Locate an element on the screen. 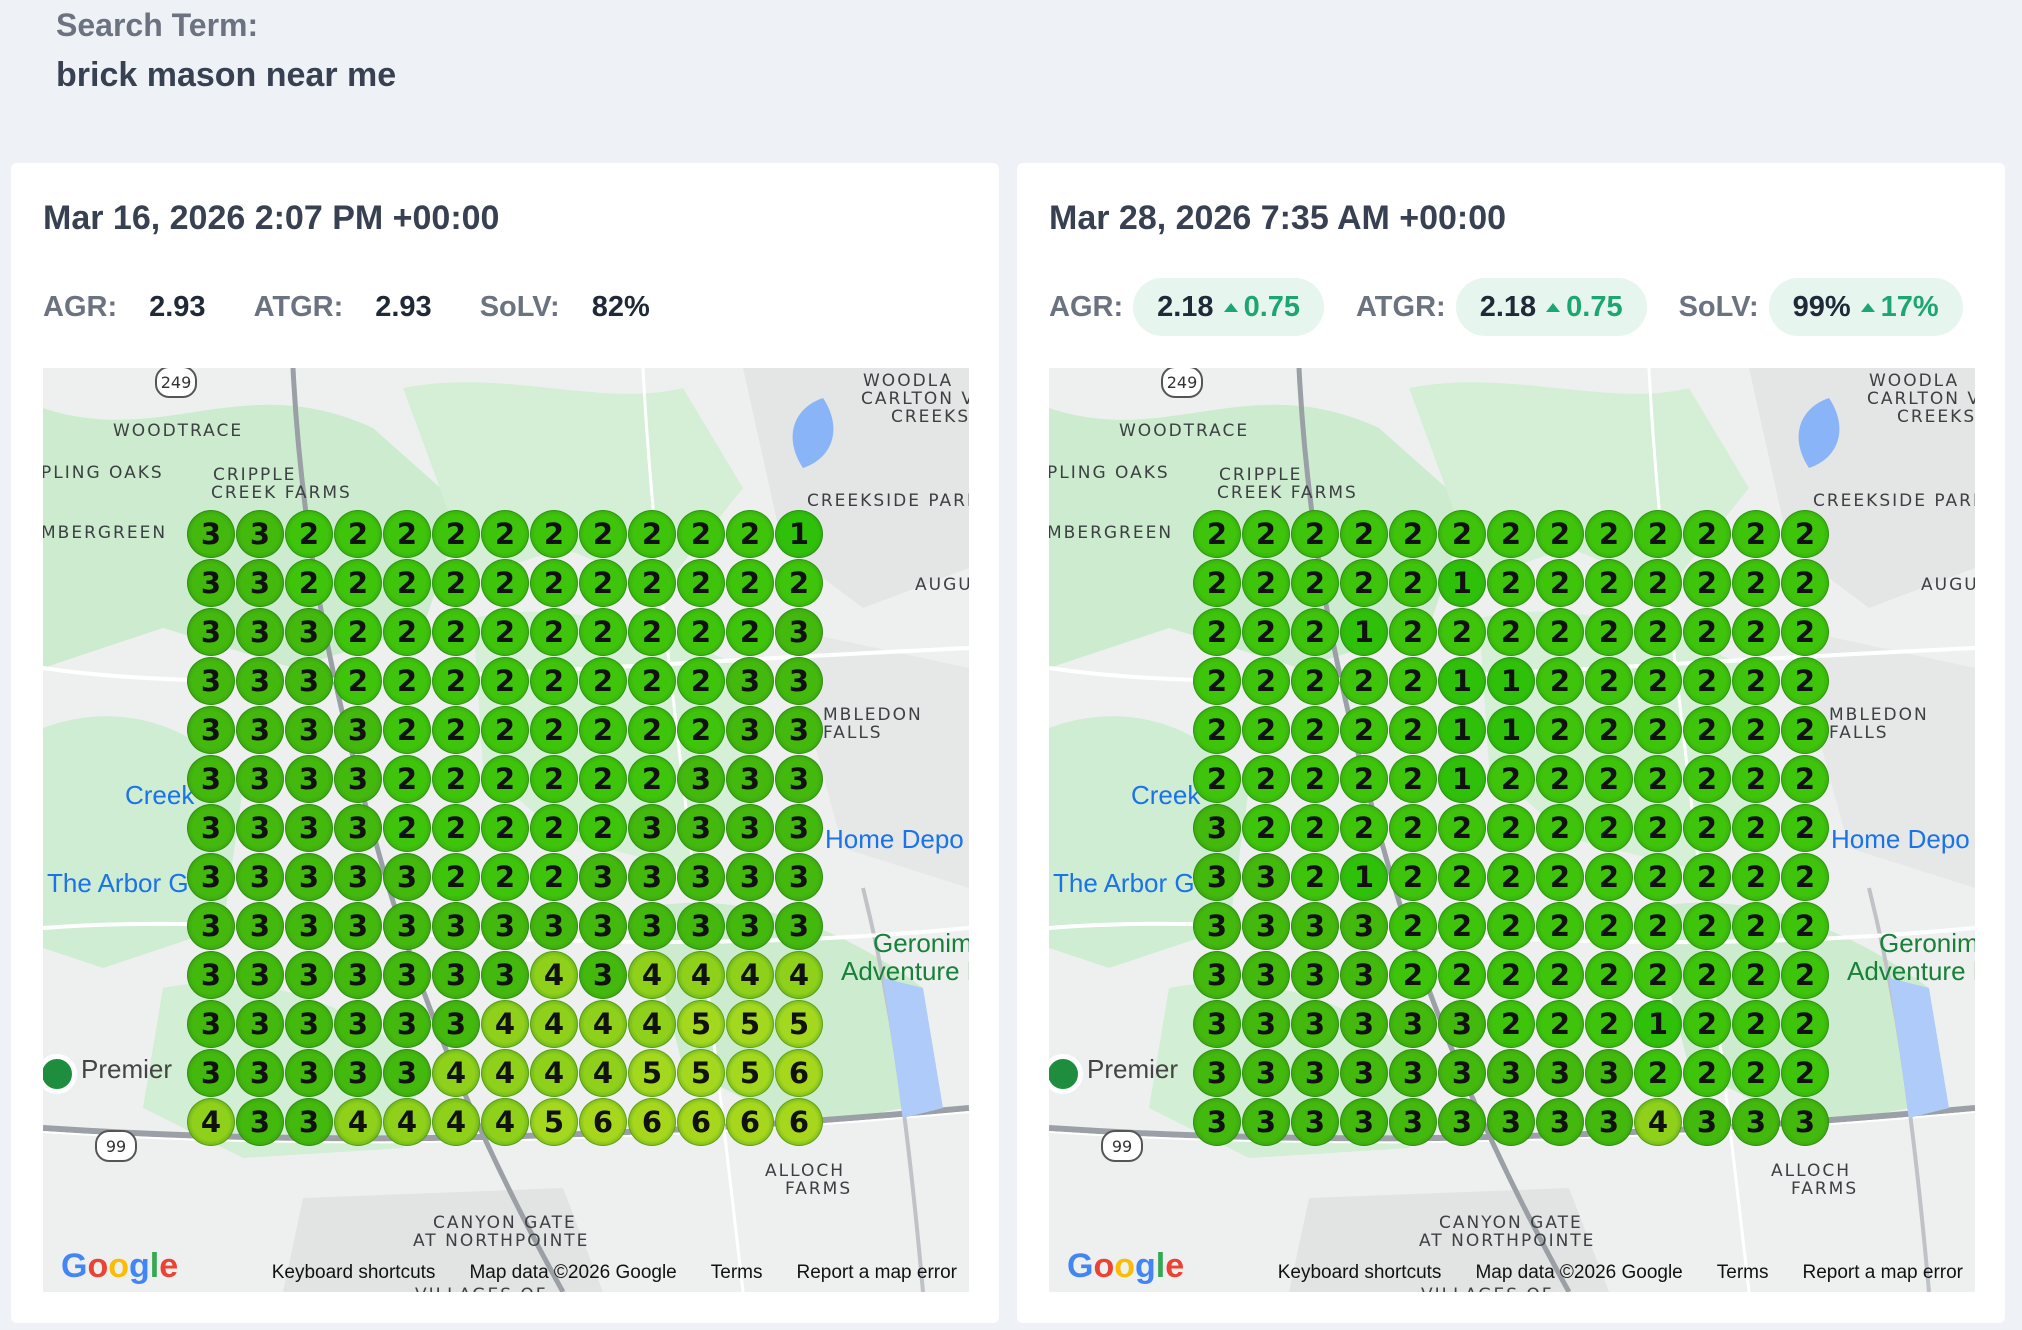 The width and height of the screenshot is (2022, 1330). map-marker-icon is located at coordinates (60, 1074).